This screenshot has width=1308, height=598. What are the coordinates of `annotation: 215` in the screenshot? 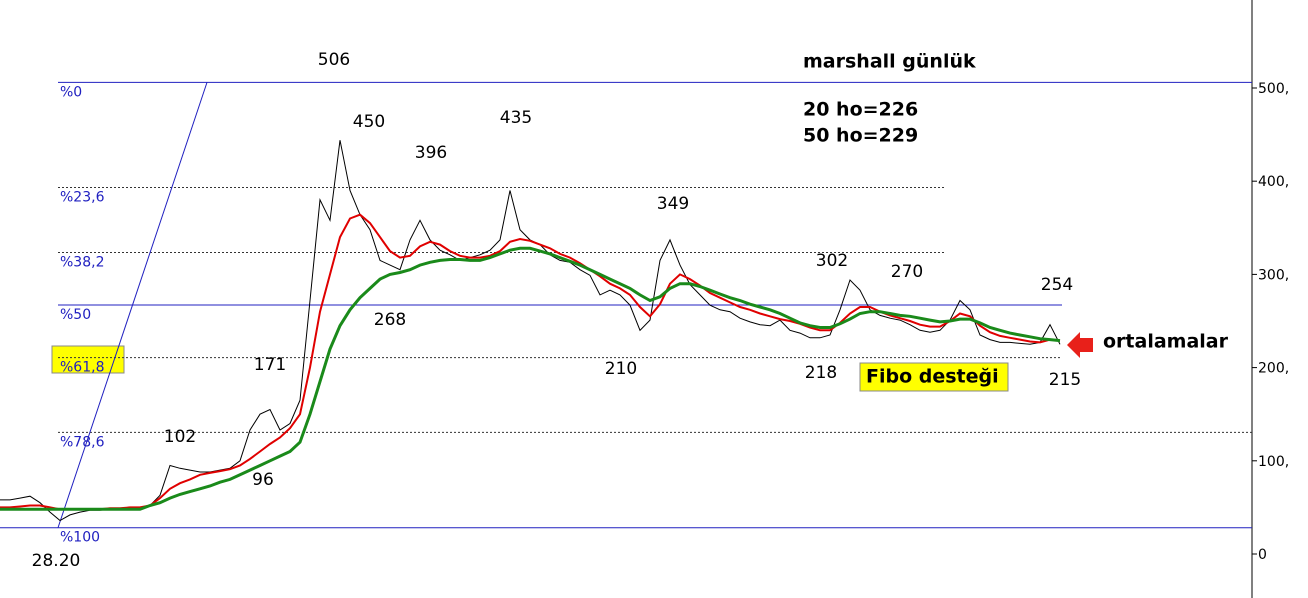 It's located at (1065, 380).